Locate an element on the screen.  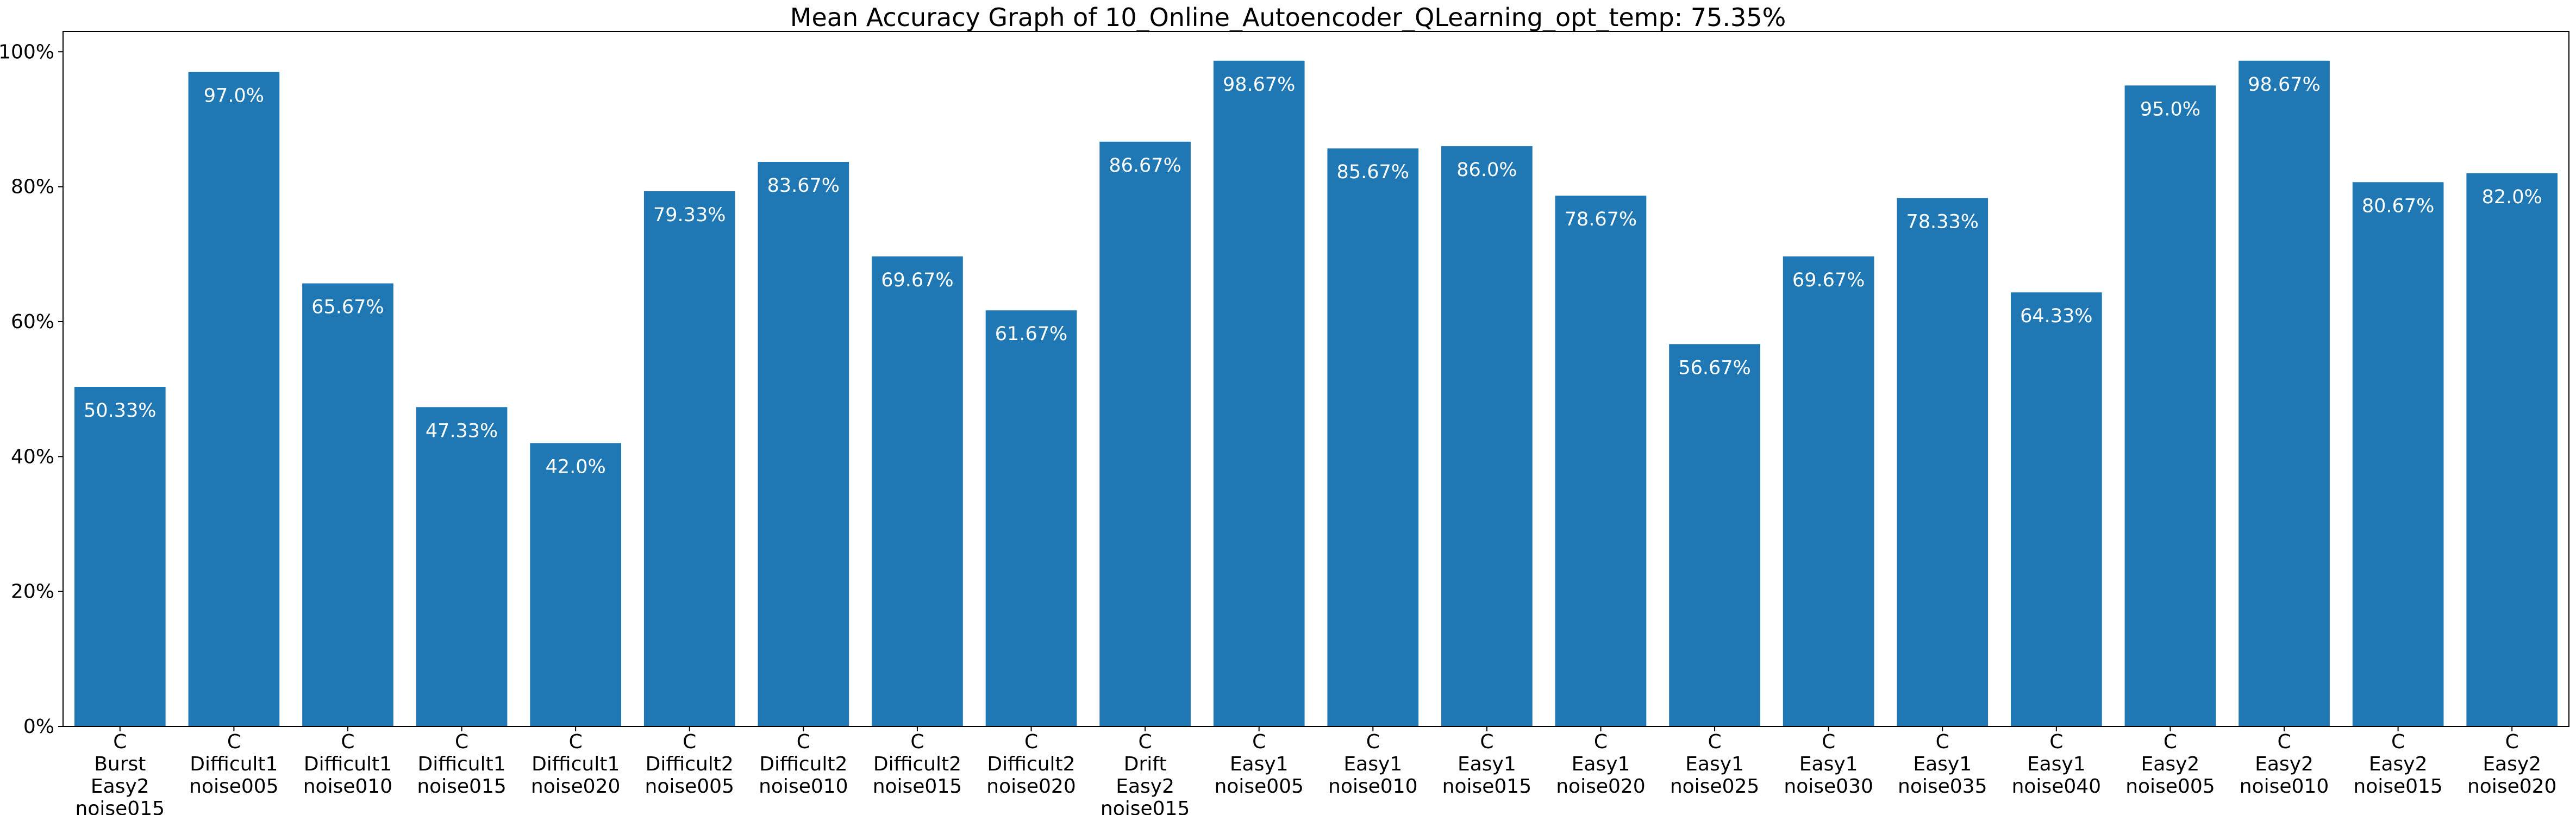
x-tick-label-3: C Difficult1 noise015 is located at coordinates (461, 764).